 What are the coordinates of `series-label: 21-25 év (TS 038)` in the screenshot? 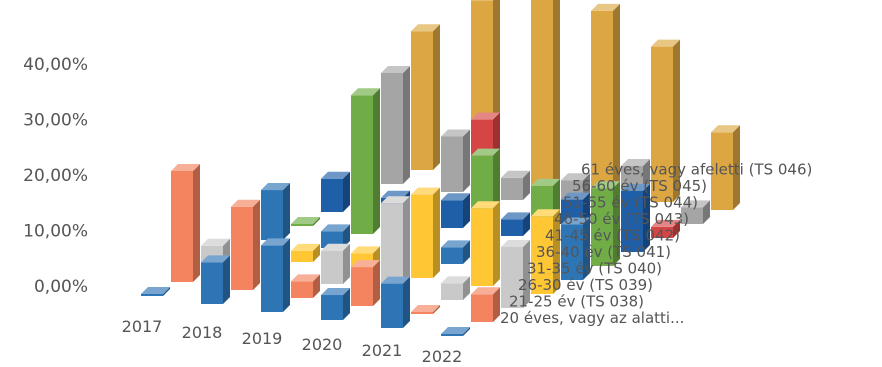 It's located at (576, 302).